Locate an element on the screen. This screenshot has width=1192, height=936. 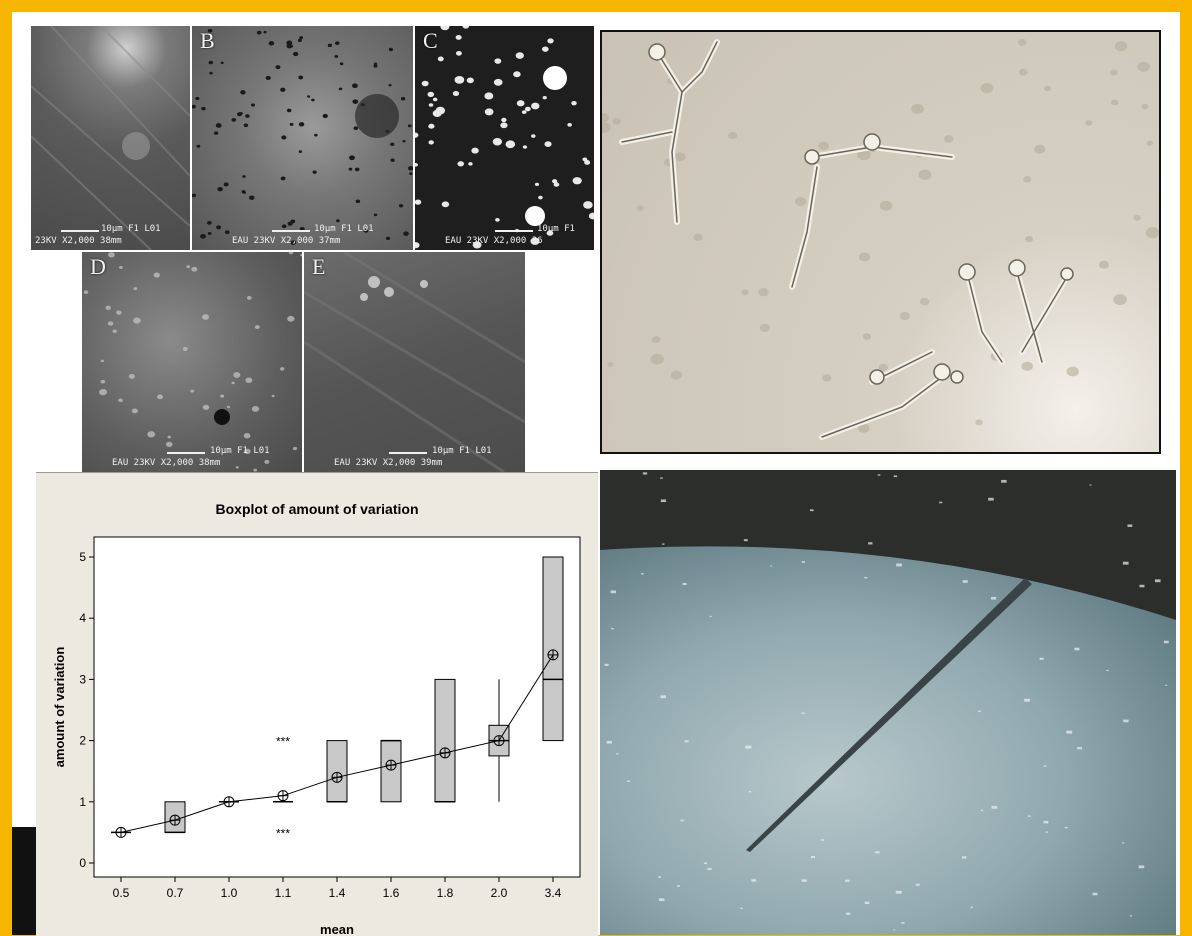
sem-texture-e is located at coordinates (414, 362).